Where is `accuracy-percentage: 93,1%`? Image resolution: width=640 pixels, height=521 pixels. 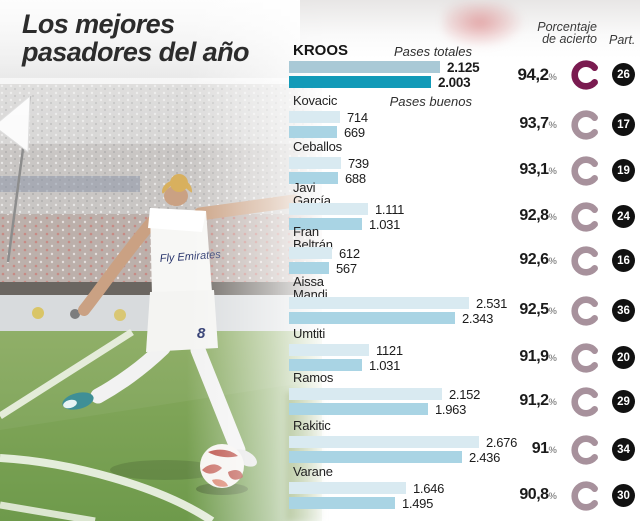
accuracy-percentage: 93,1% is located at coordinates (517, 170).